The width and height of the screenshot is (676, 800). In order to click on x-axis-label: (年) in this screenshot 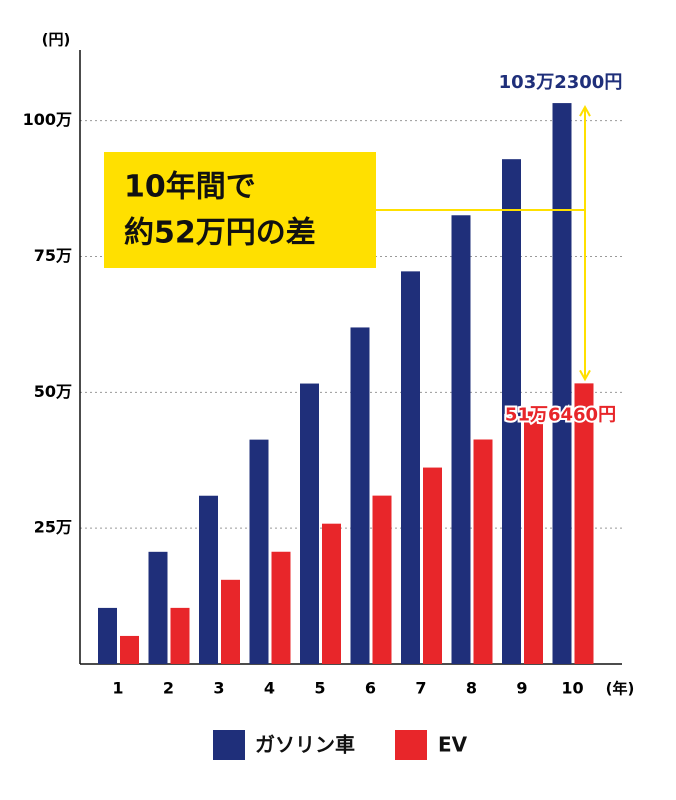, I will do `click(620, 689)`.